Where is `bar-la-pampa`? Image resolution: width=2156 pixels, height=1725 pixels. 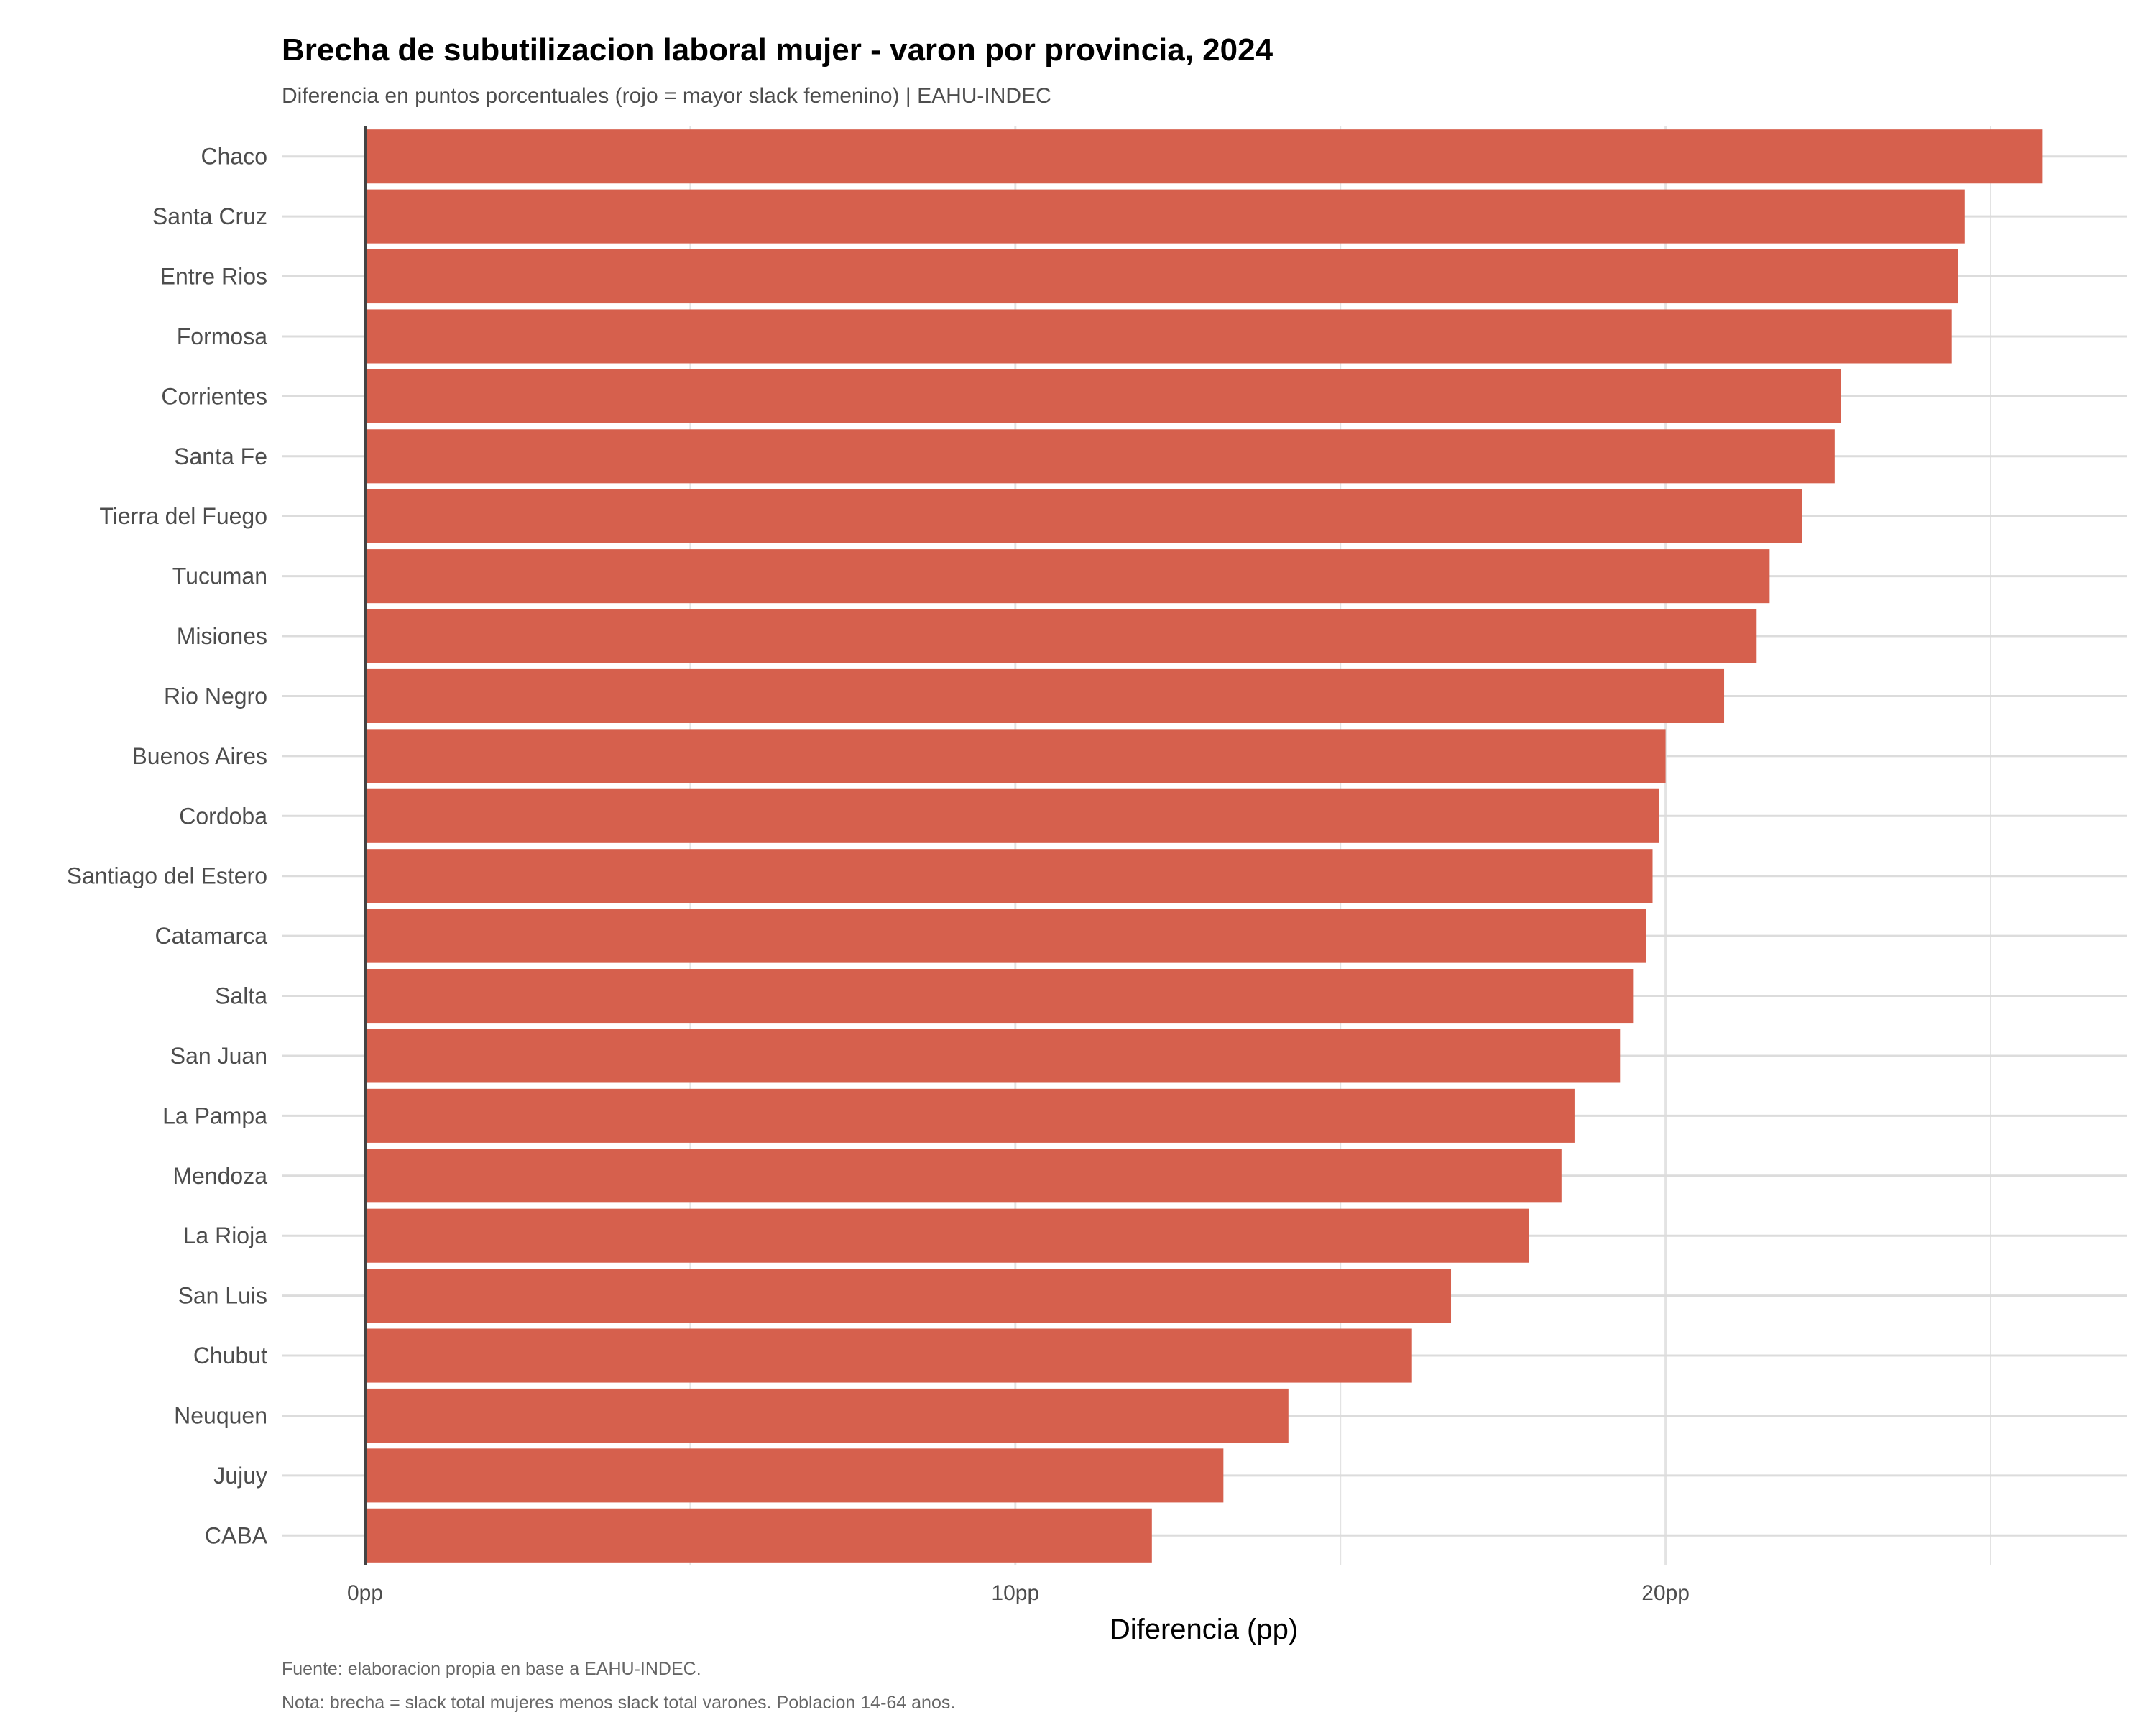 bar-la-pampa is located at coordinates (970, 1115).